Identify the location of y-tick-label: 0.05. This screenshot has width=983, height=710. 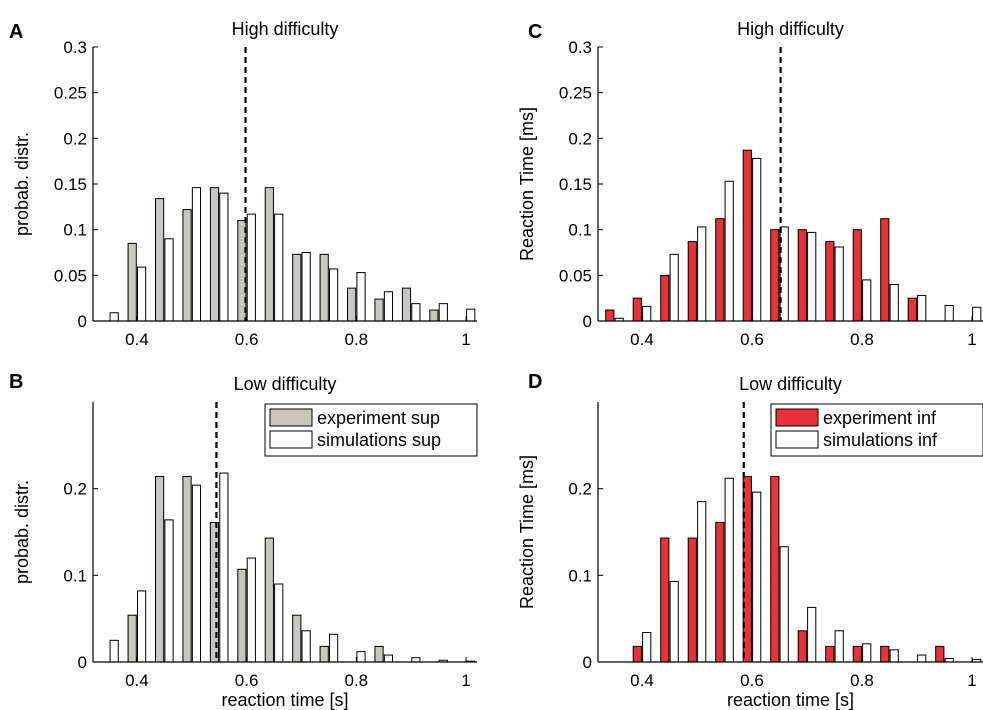
(575, 275).